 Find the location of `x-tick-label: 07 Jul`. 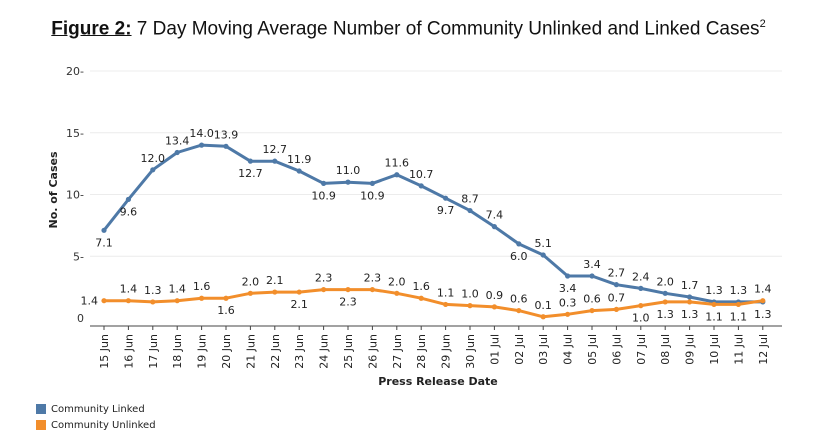

x-tick-label: 07 Jul is located at coordinates (641, 349).